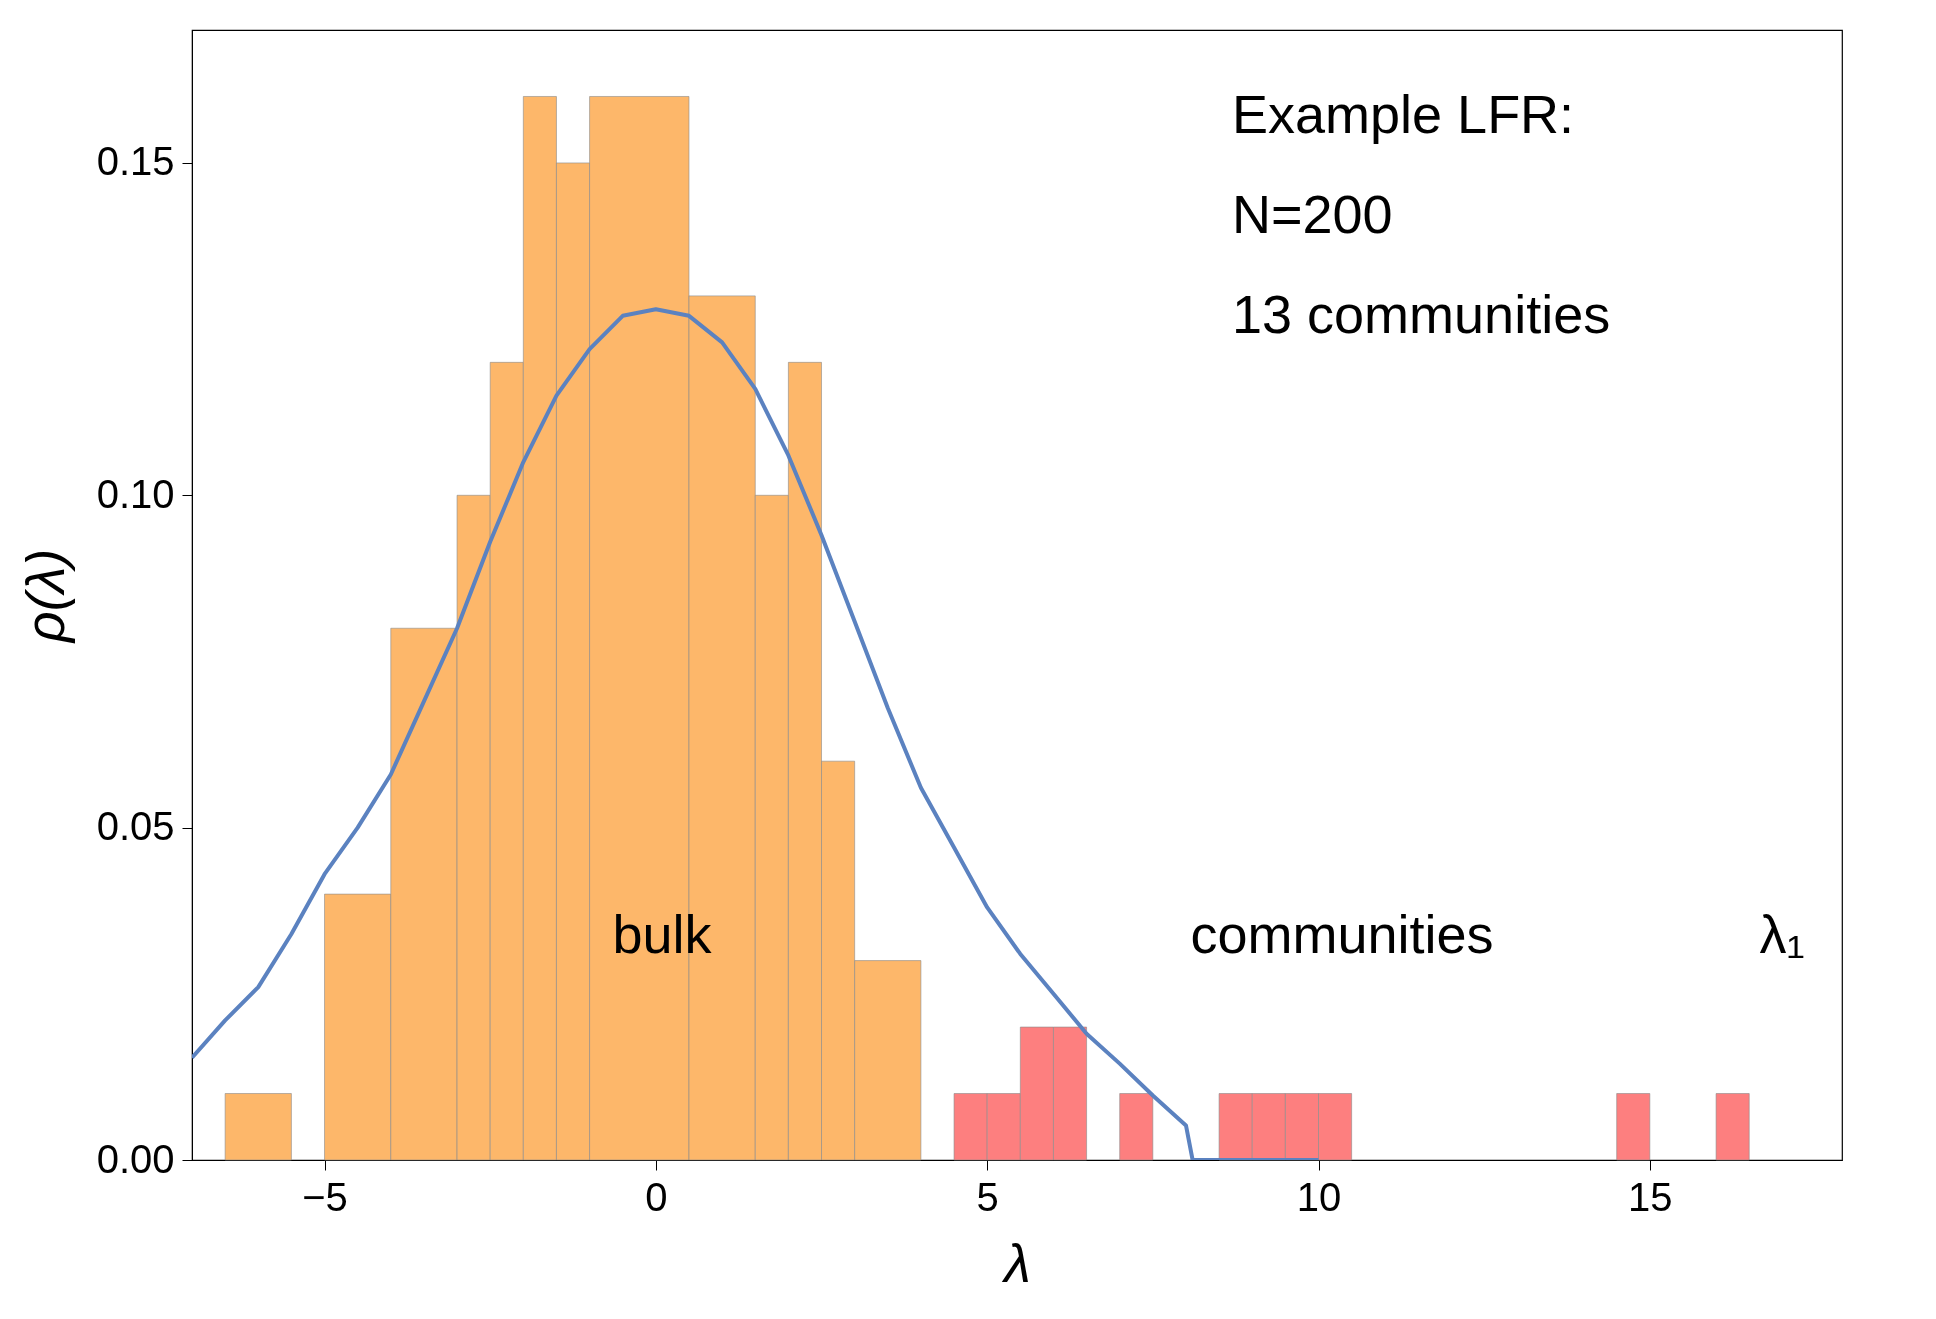 This screenshot has width=1936, height=1319. I want to click on annotation: communities, so click(1342, 934).